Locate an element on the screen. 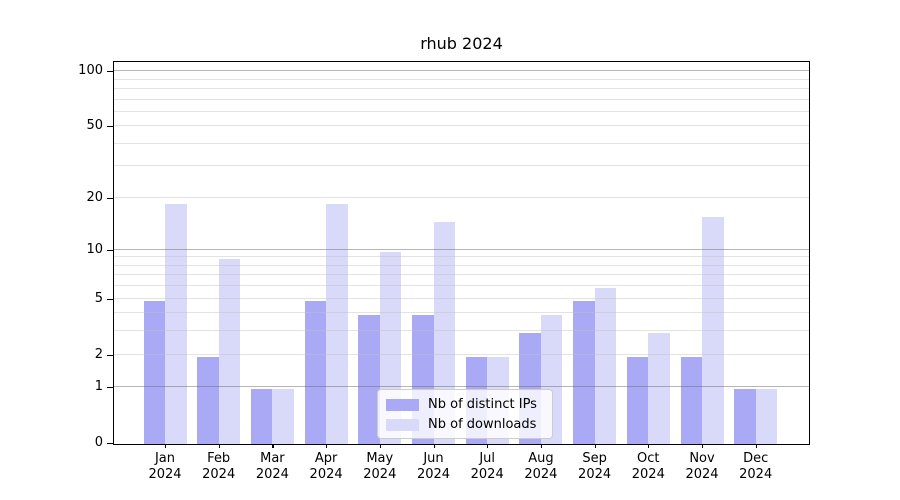 The width and height of the screenshot is (900, 500). x-tick-may is located at coordinates (380, 445).